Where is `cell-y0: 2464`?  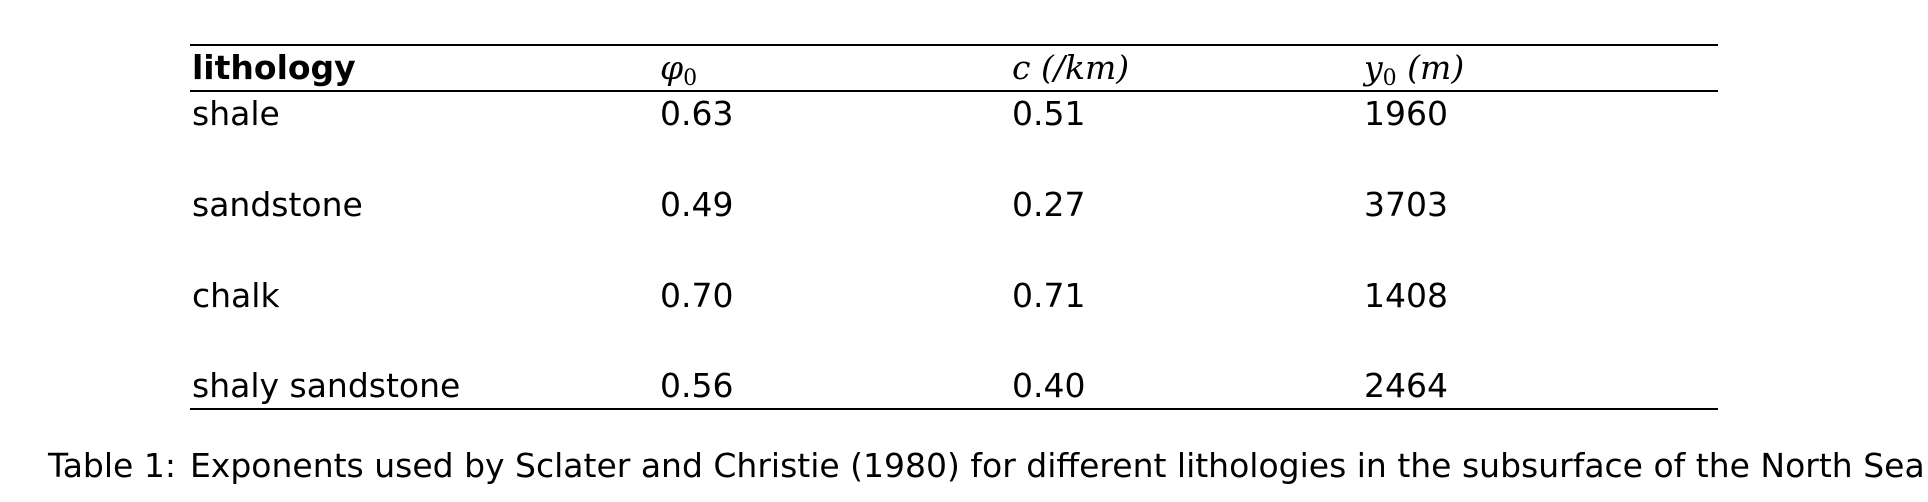 cell-y0: 2464 is located at coordinates (1406, 385).